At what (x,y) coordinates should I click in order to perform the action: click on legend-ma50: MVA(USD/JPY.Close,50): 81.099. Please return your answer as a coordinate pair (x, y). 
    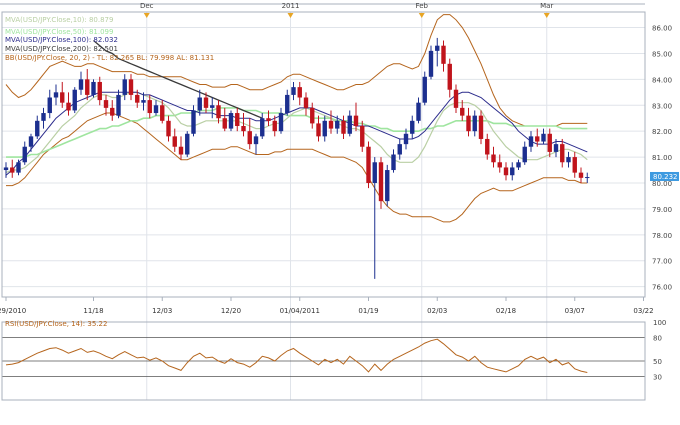
    Looking at the image, I should click on (59, 32).